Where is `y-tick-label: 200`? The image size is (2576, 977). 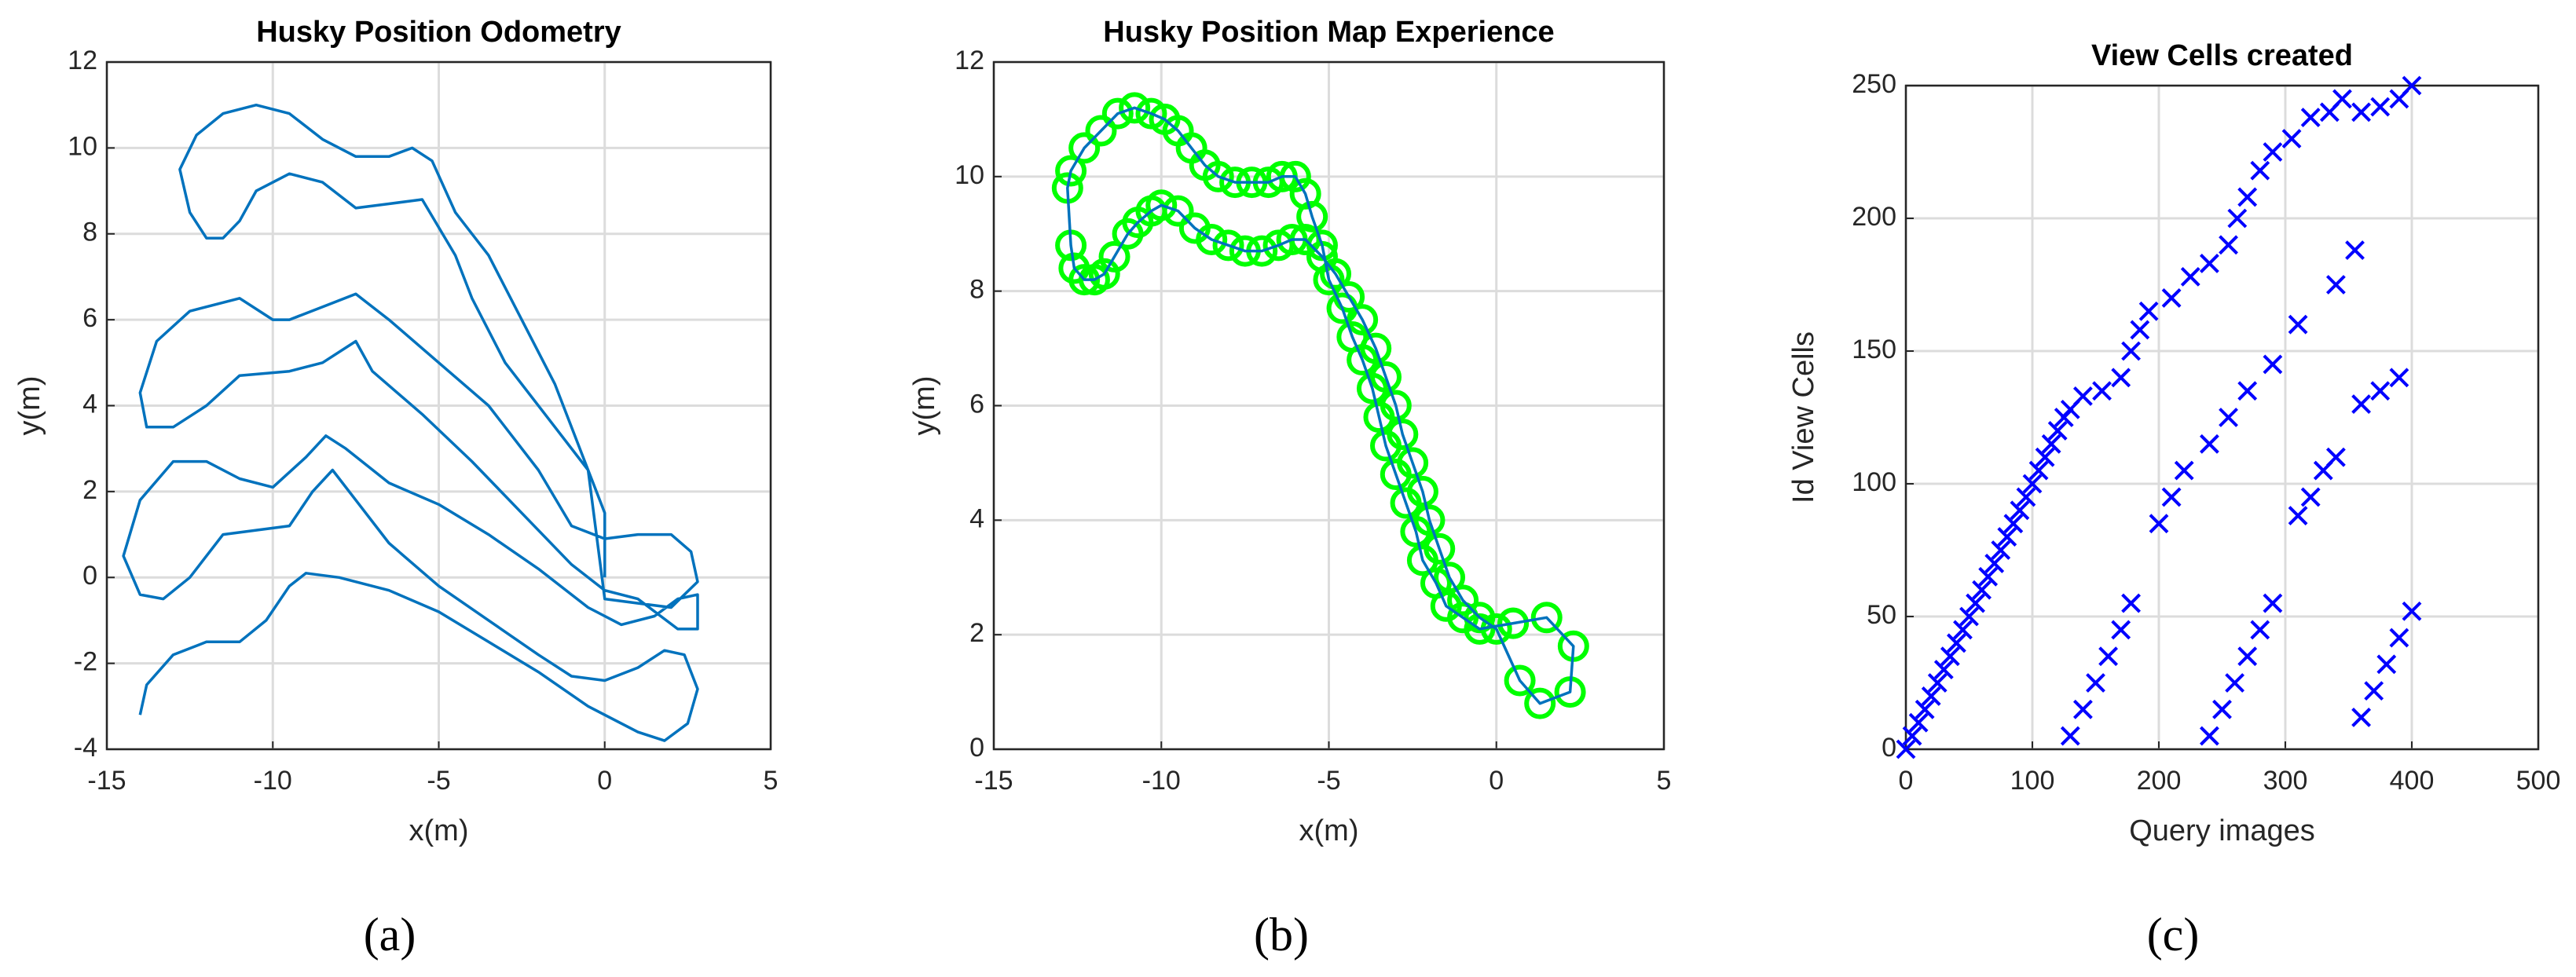
y-tick-label: 200 is located at coordinates (1874, 217).